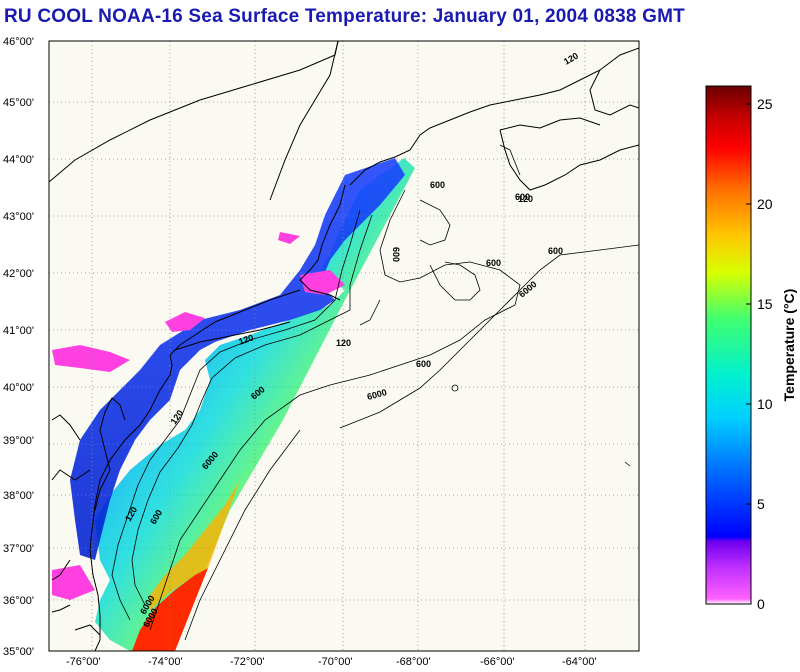  Describe the element at coordinates (765, 404) in the screenshot. I see `colorbar-tick: 10` at that location.